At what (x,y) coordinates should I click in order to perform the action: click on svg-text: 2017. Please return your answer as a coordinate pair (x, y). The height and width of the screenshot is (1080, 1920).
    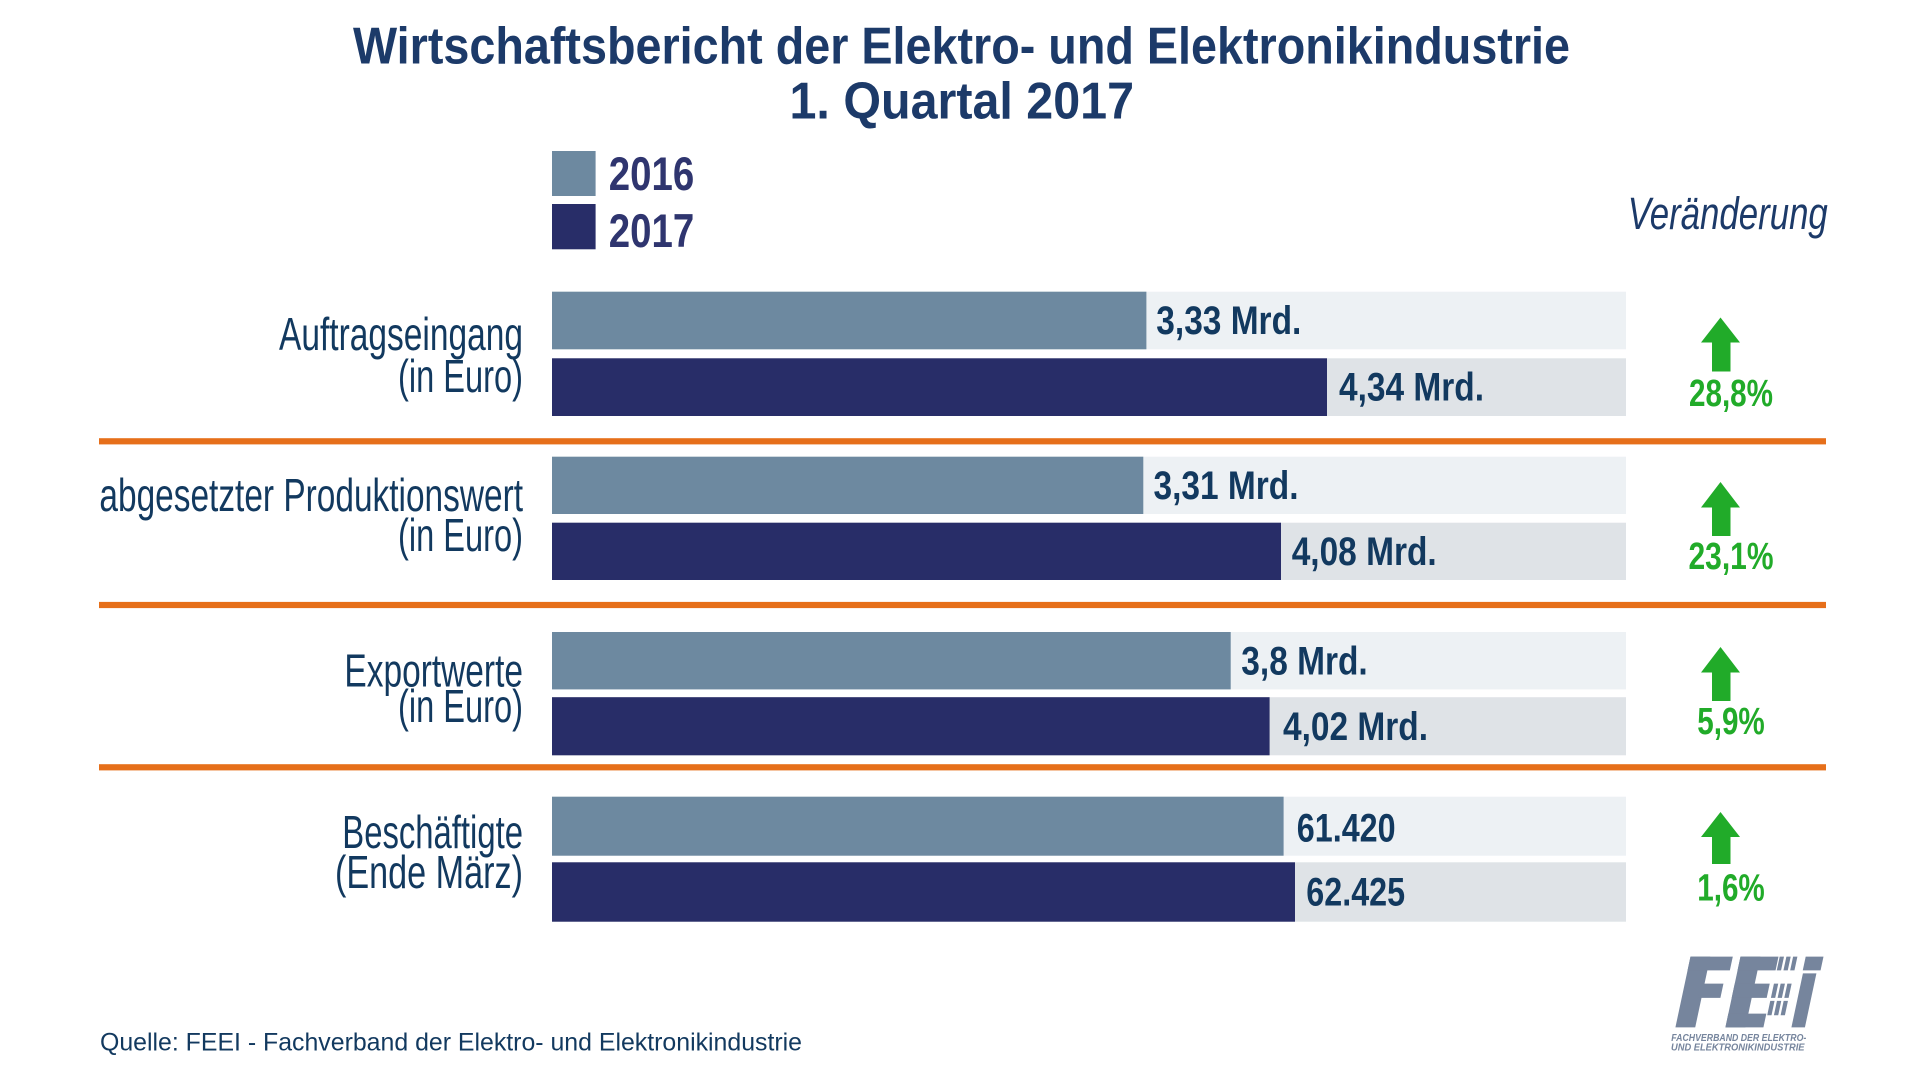
    Looking at the image, I should click on (651, 230).